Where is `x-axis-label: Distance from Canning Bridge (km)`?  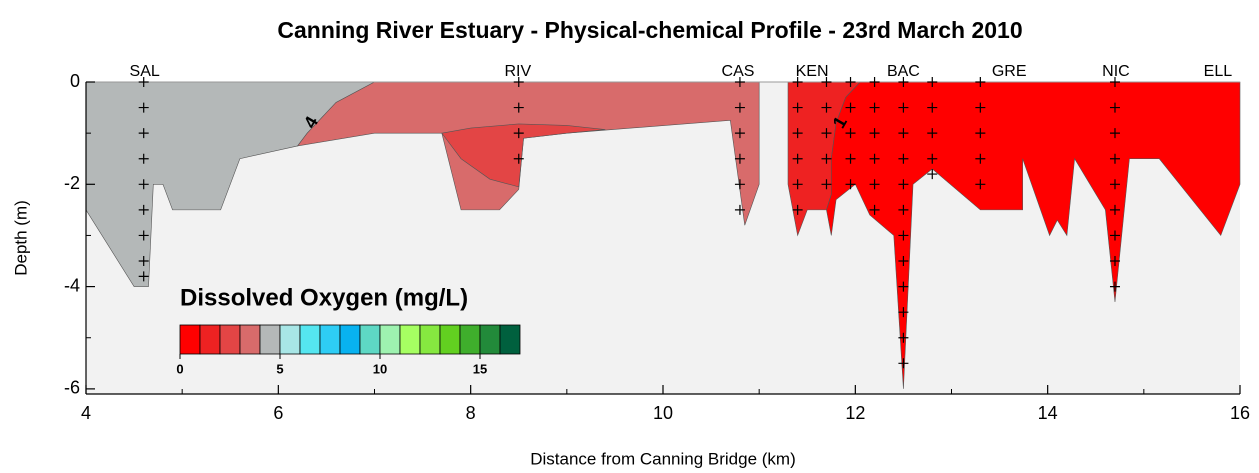 x-axis-label: Distance from Canning Bridge (km) is located at coordinates (662, 458).